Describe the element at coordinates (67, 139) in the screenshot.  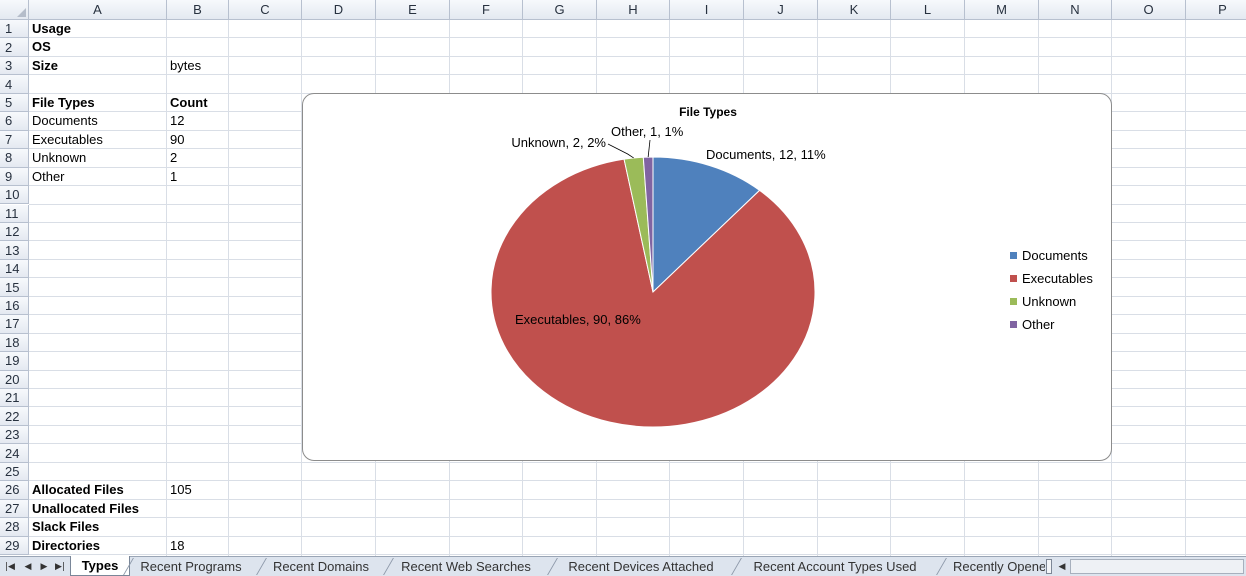
I see `cell-a7: Executables` at that location.